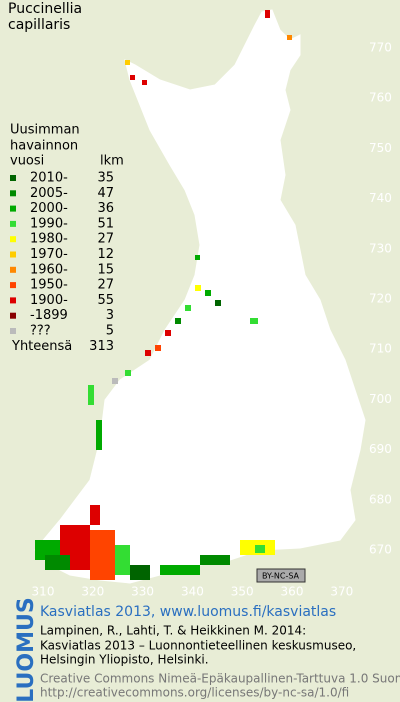 The image size is (400, 702). I want to click on cc-badge-text: BY-NC-SA, so click(281, 576).